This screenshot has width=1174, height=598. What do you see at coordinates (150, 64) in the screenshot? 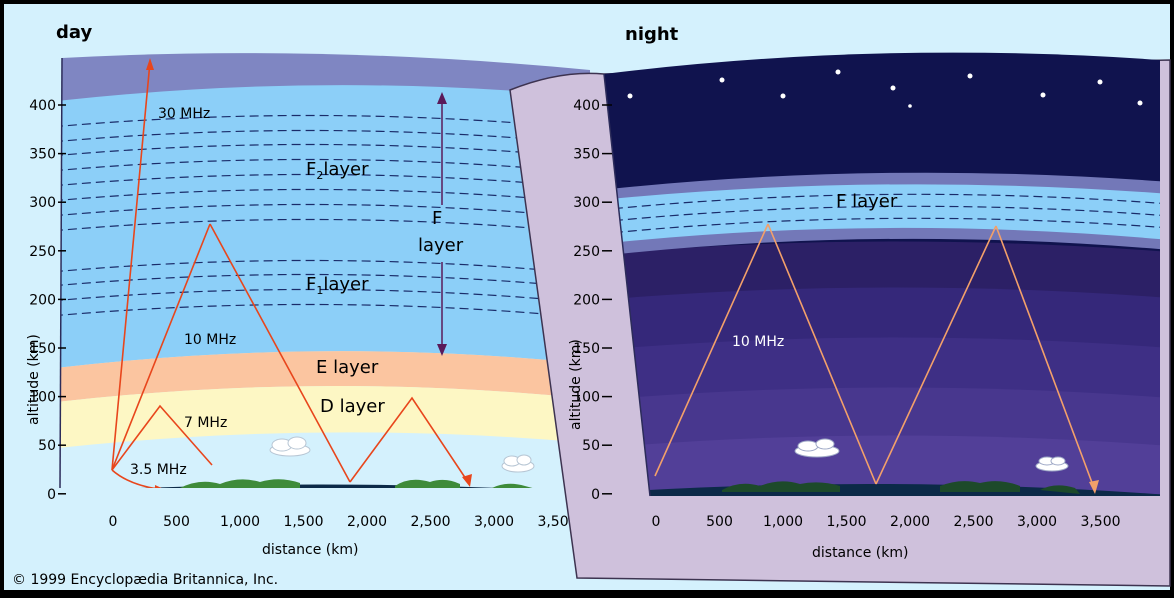
I see `arrow-30mhz` at bounding box center [150, 64].